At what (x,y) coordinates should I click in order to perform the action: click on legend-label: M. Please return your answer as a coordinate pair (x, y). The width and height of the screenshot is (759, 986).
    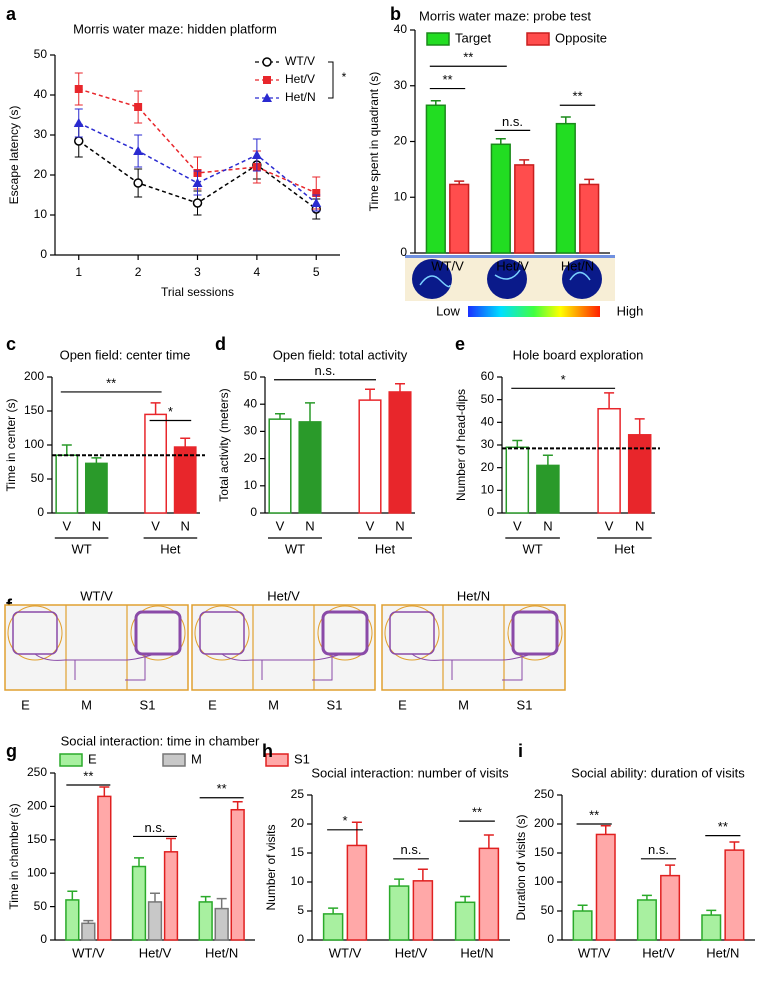
    Looking at the image, I should click on (196, 758).